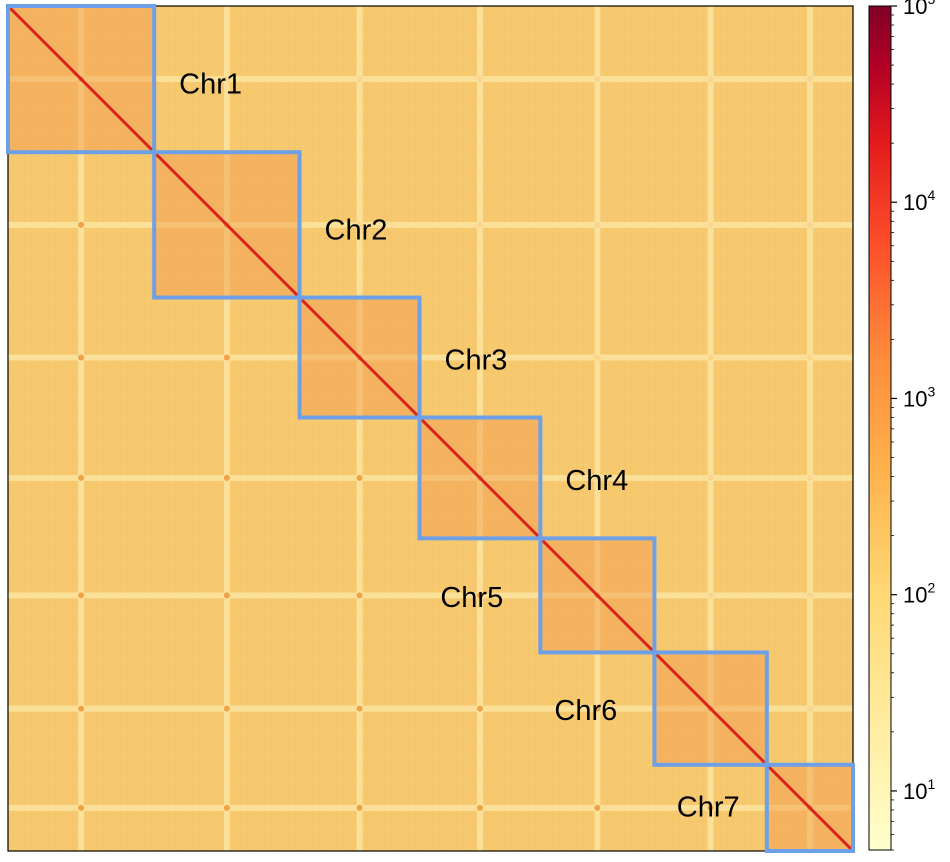 This screenshot has height=862, width=950. I want to click on colorbar-tick-label: 10¹, so click(919, 790).